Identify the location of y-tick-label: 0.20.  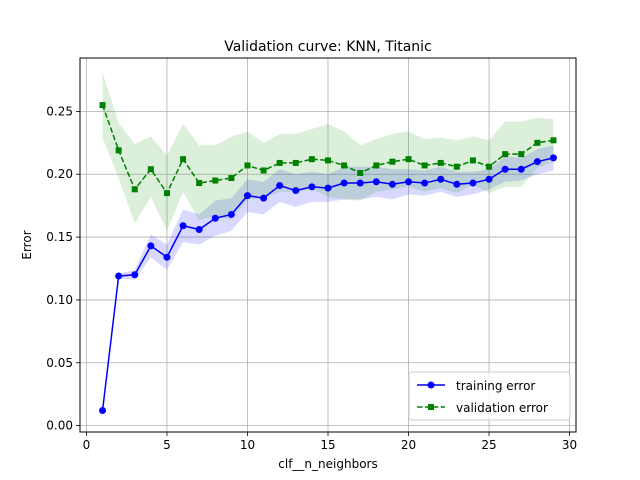
(59, 174).